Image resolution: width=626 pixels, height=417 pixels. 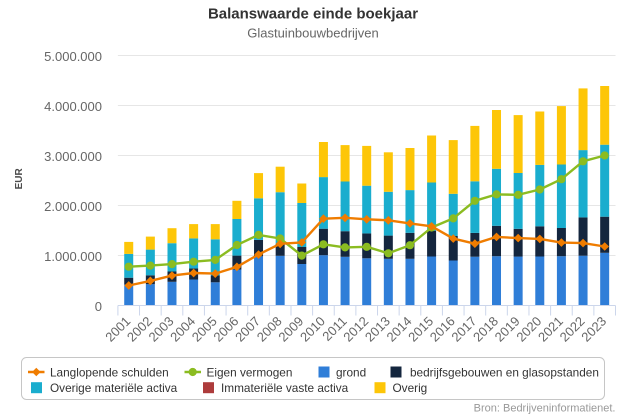 What do you see at coordinates (504, 372) in the screenshot?
I see `svg-text:bedrijfsgebouwen en glasopstan: bedrijfsgebouwen en glasopstanden` at bounding box center [504, 372].